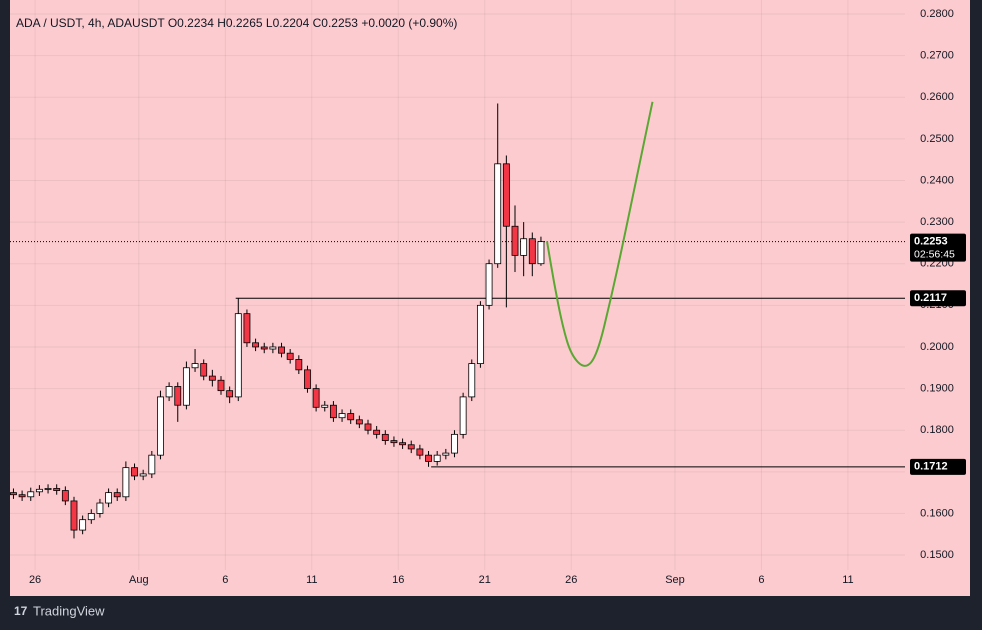 This screenshot has width=982, height=630. What do you see at coordinates (937, 555) in the screenshot?
I see `y-tick-label: 0.1500` at bounding box center [937, 555].